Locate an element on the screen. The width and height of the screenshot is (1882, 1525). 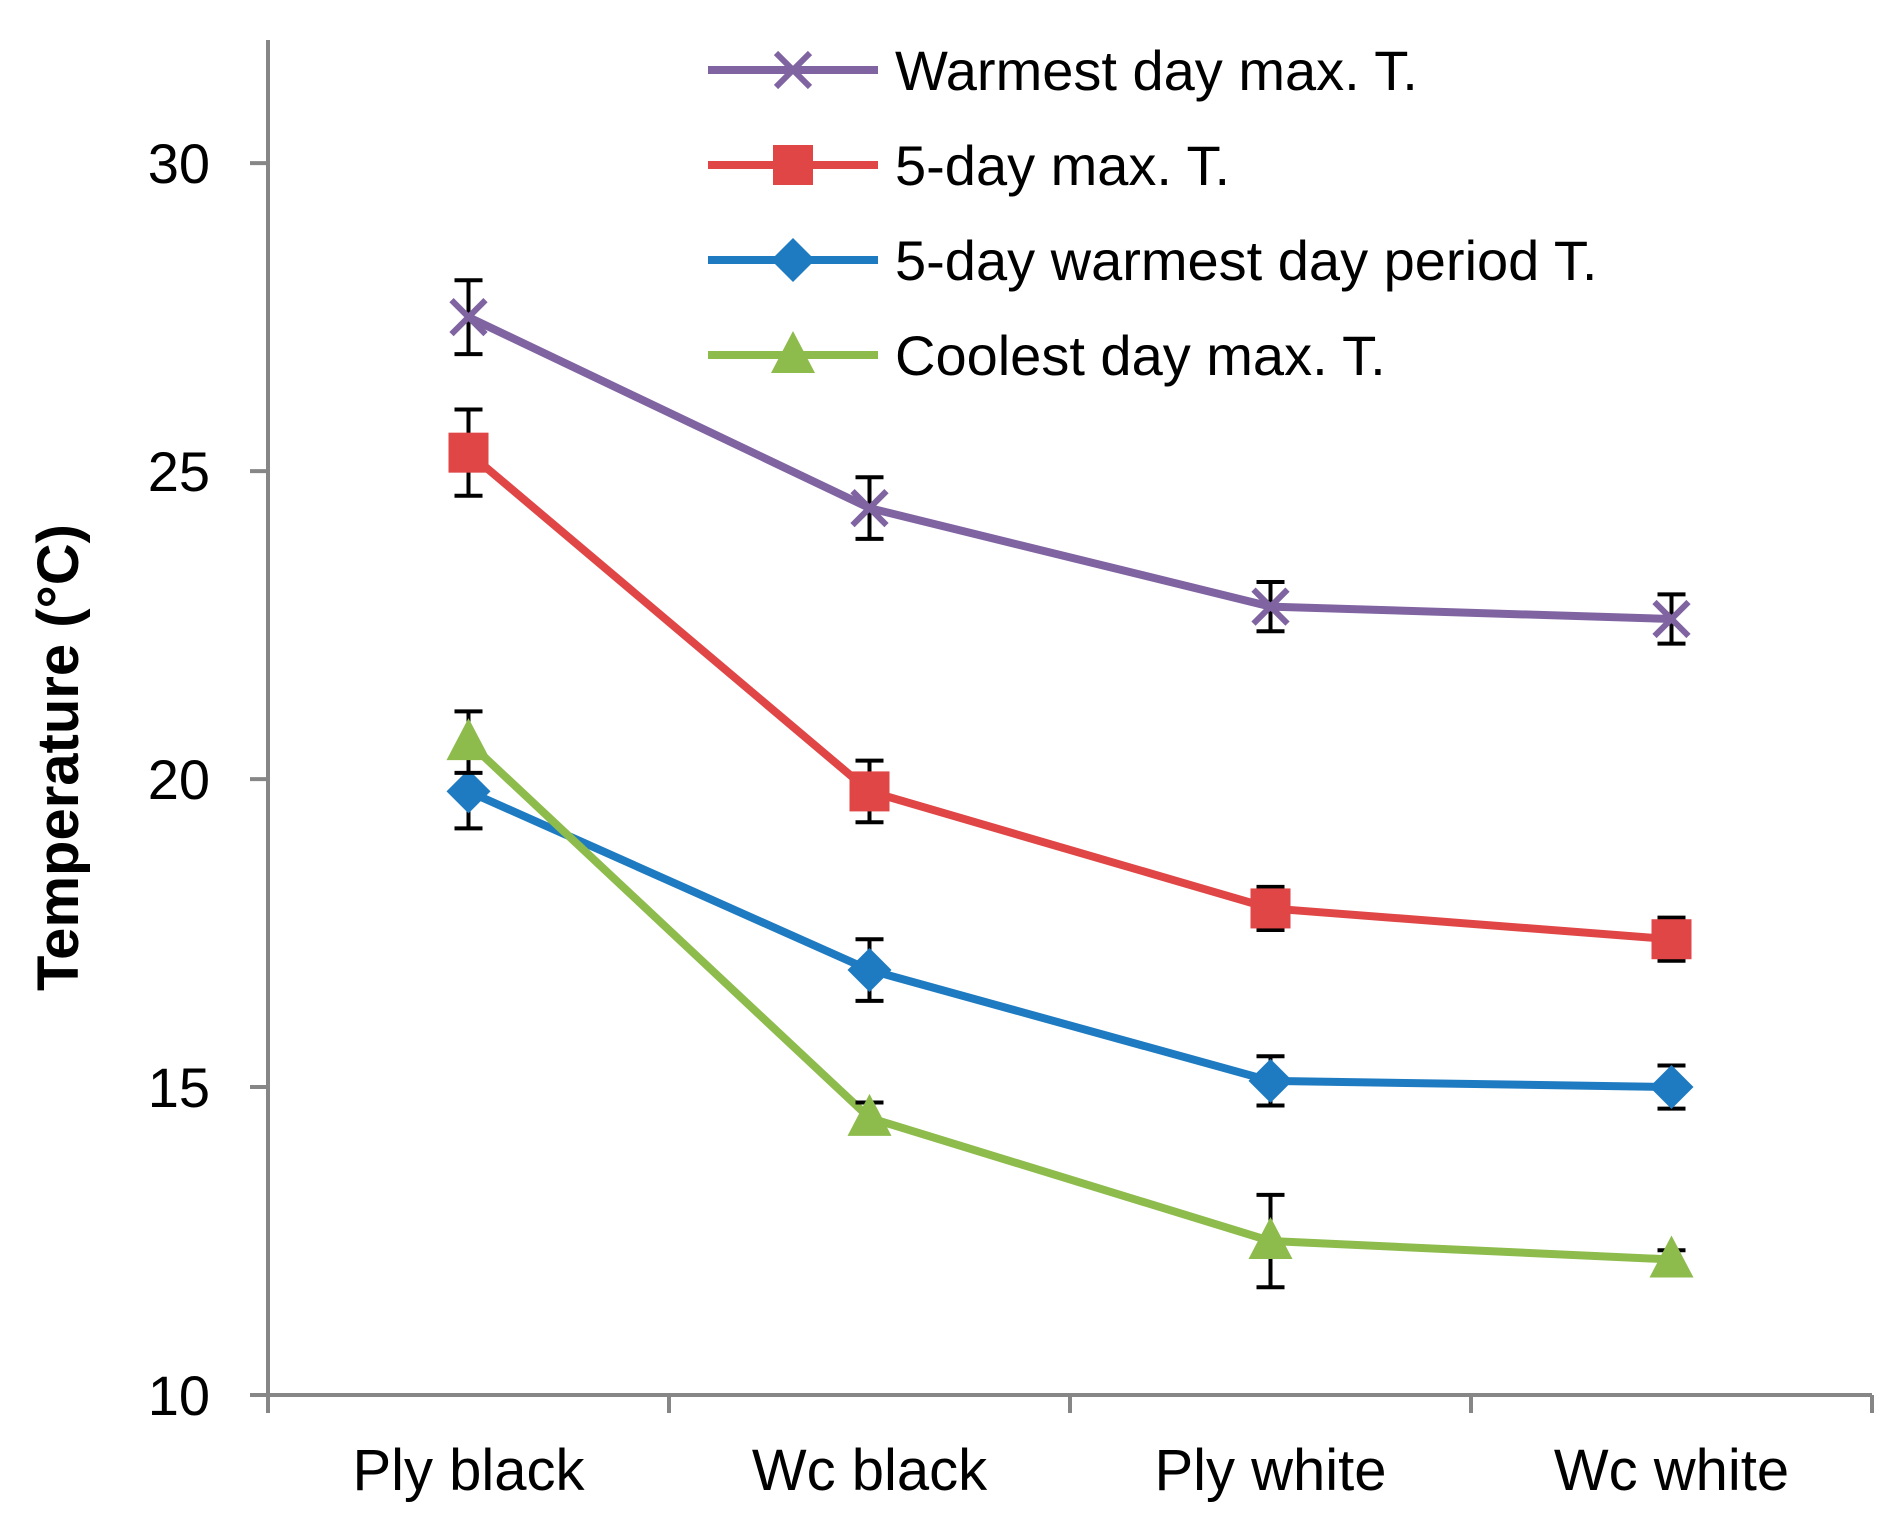
x-tick-label: Ply white is located at coordinates (1270, 1470).